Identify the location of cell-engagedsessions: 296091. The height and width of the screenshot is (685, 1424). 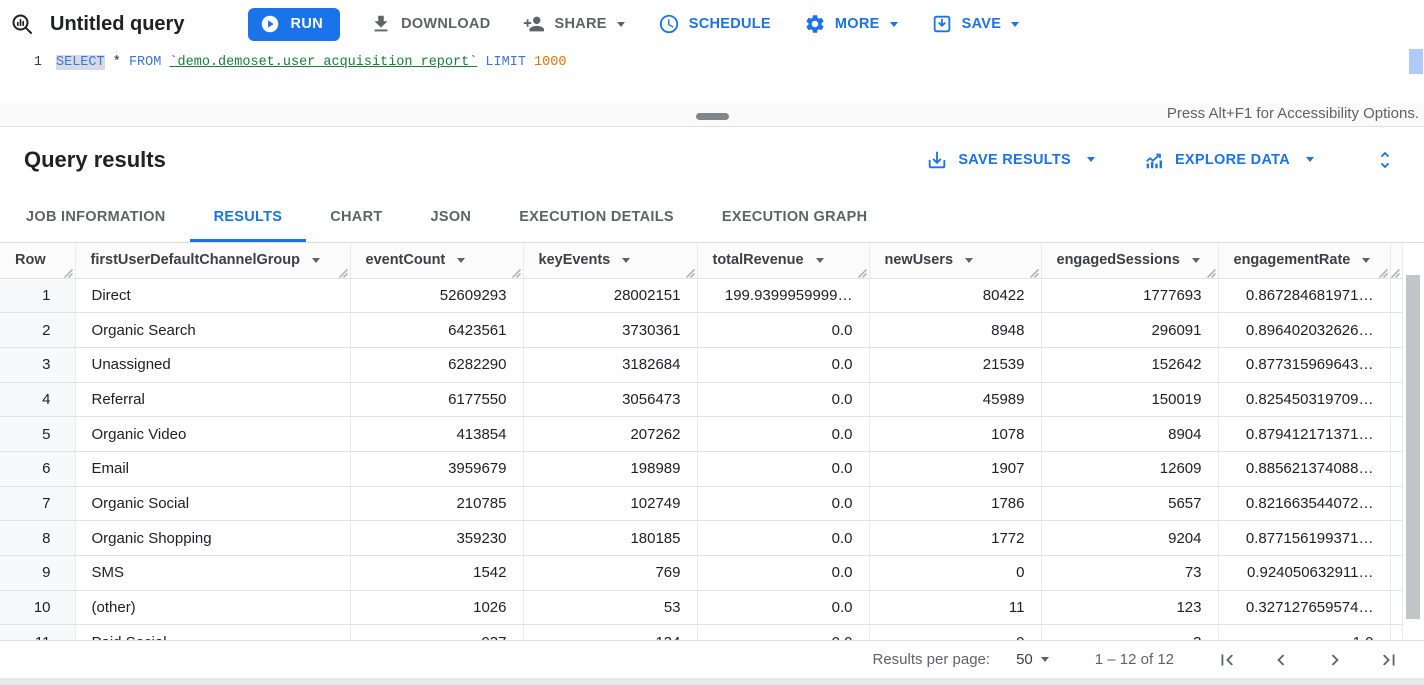
(1130, 330).